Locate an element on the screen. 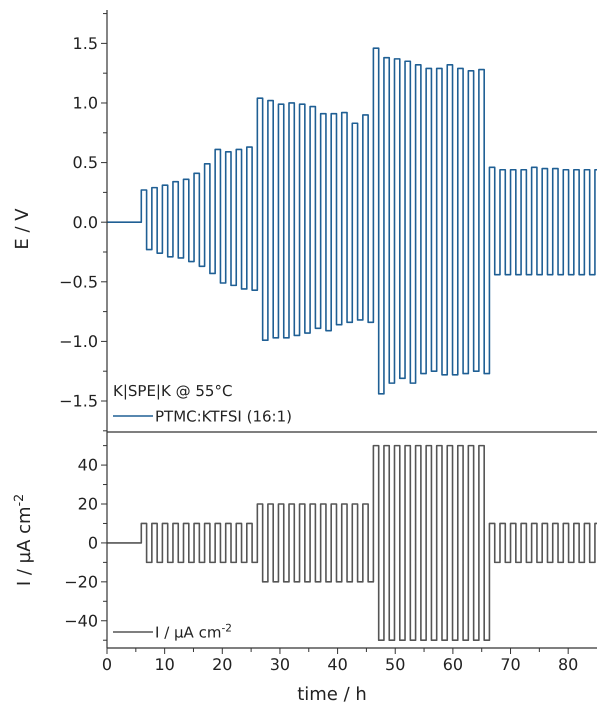 The image size is (597, 710). x-tick-label: 60 is located at coordinates (453, 664).